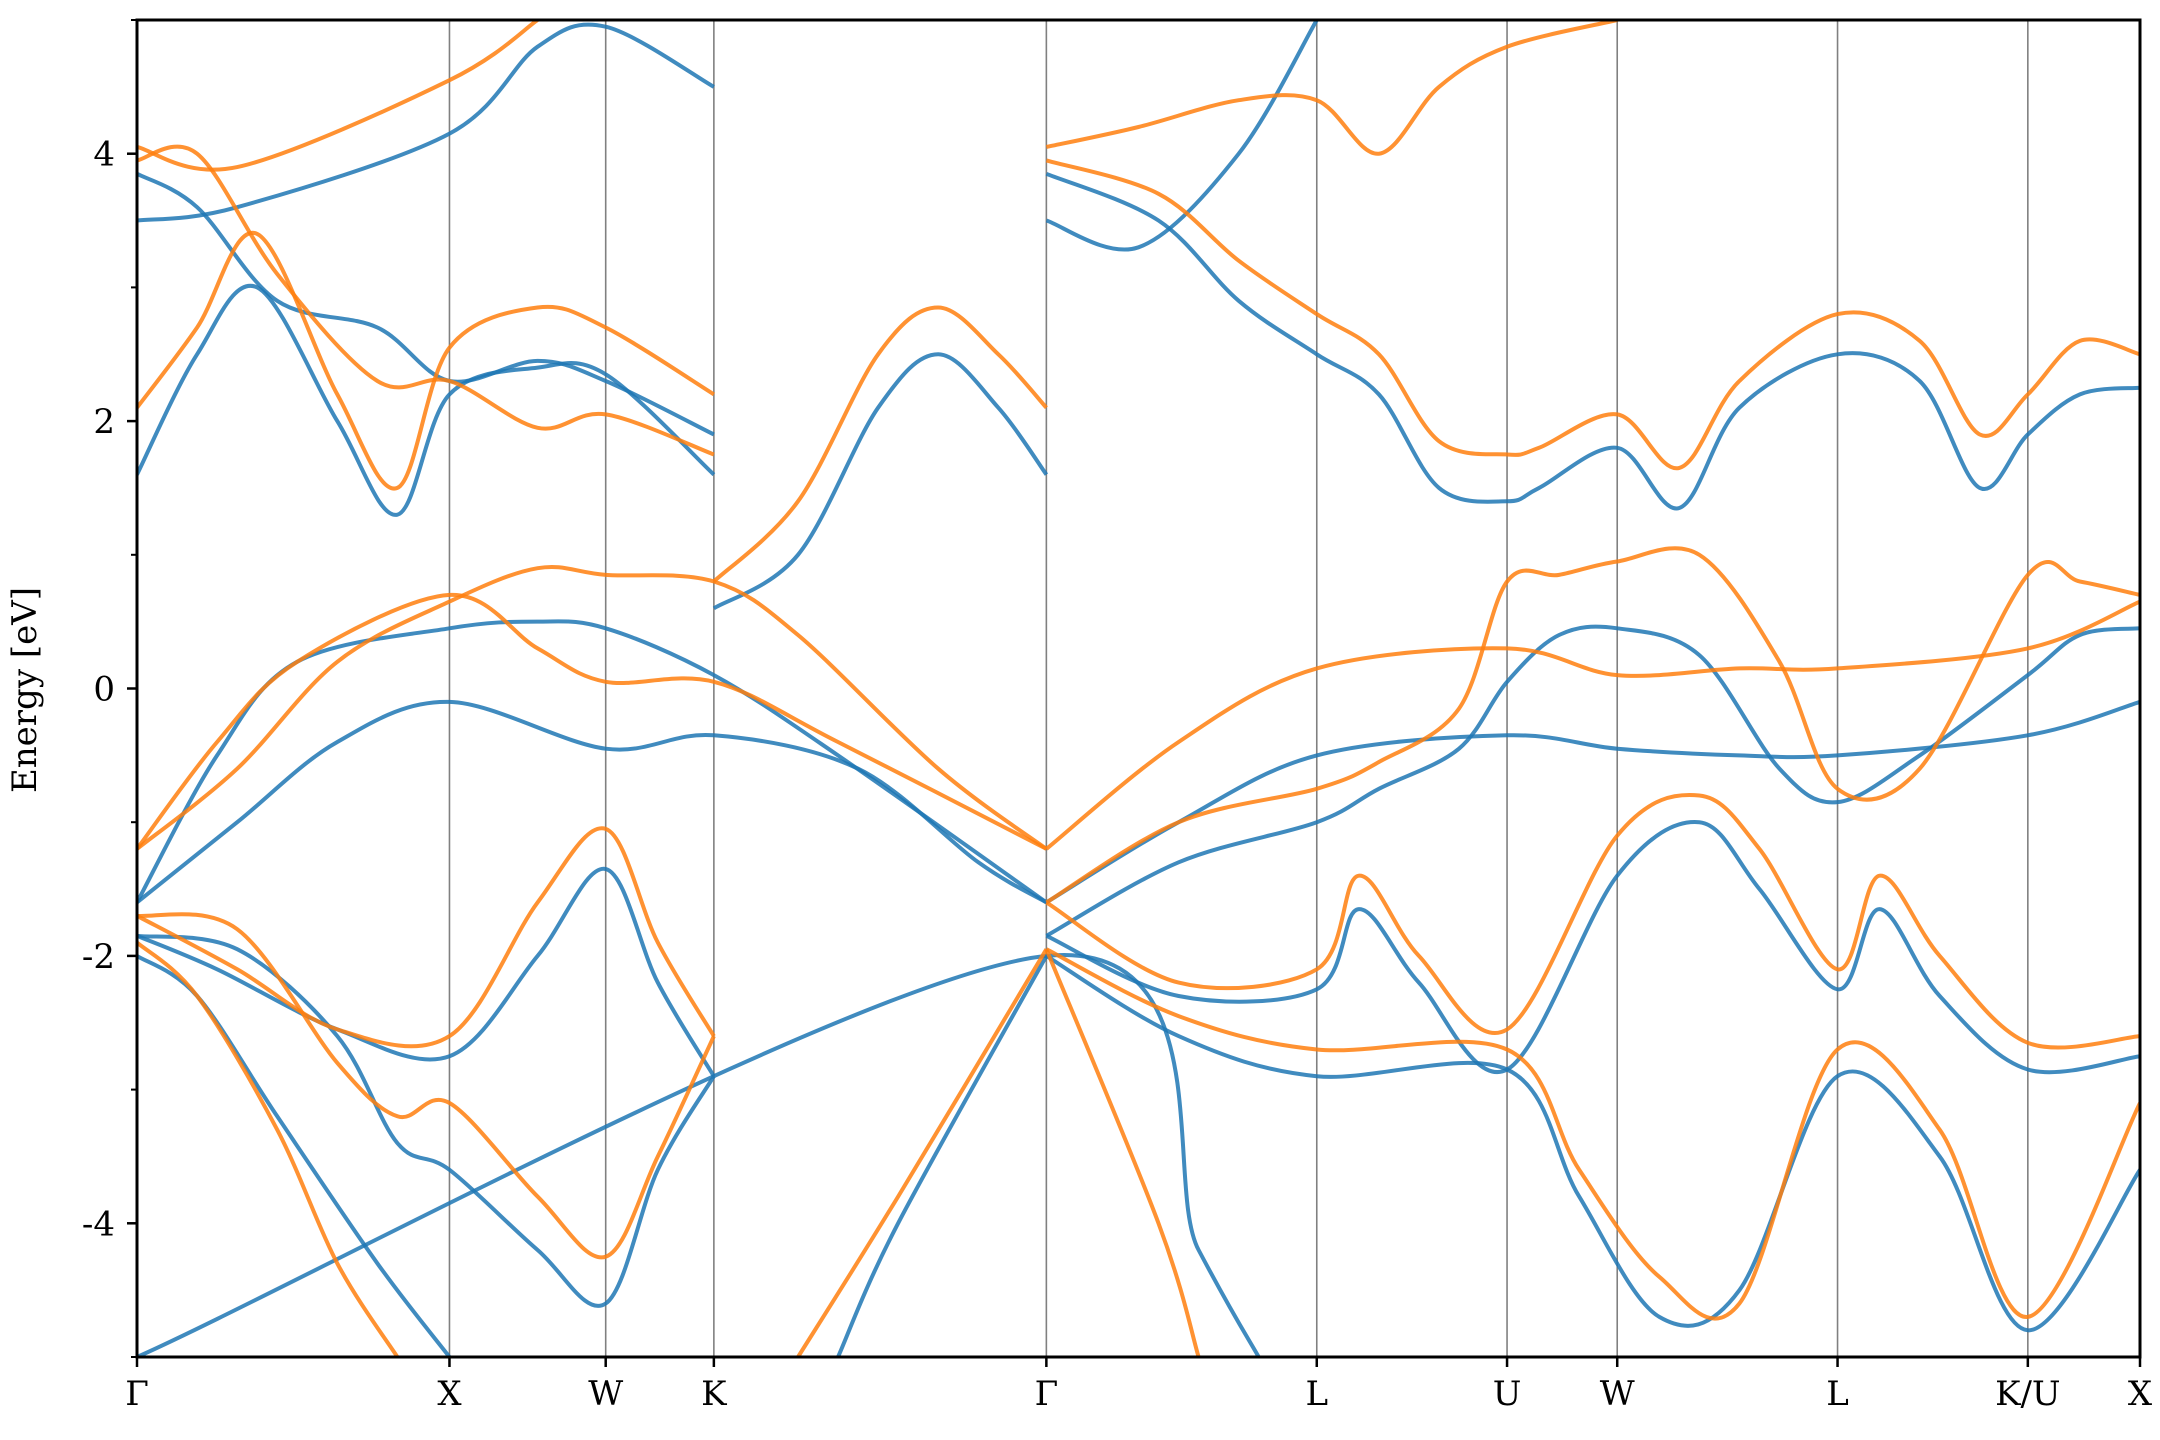  I want to click on y-axis-ticks: -4 -2 0 2 4, so click(109, 688).